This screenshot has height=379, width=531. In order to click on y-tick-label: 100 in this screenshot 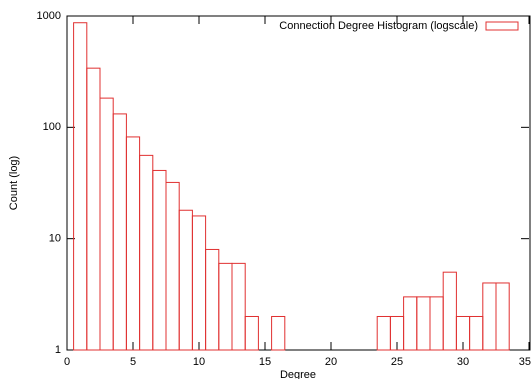, I will do `click(52, 127)`.